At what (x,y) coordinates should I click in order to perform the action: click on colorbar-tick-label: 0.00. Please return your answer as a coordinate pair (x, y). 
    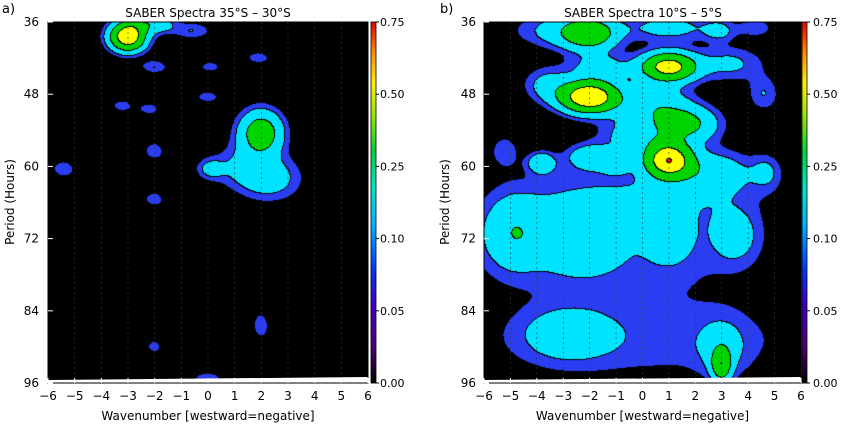
    Looking at the image, I should click on (392, 383).